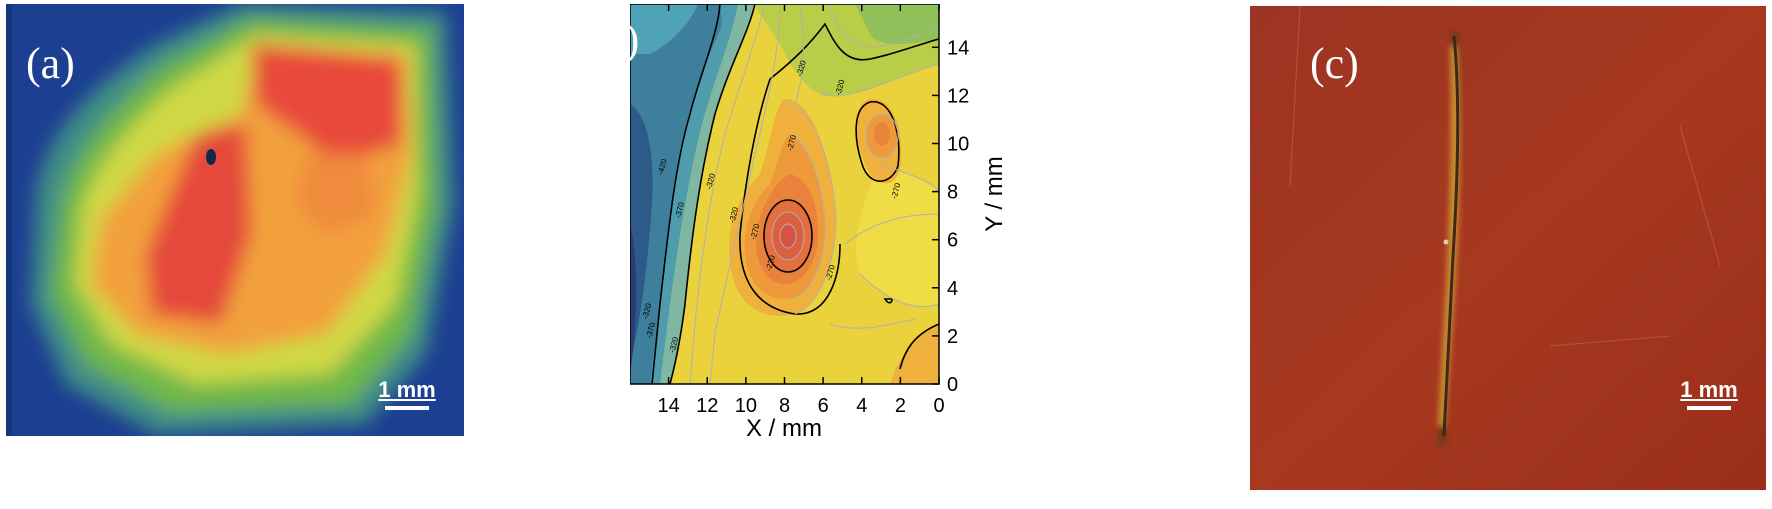  What do you see at coordinates (1446, 242) in the screenshot?
I see `surface-speck` at bounding box center [1446, 242].